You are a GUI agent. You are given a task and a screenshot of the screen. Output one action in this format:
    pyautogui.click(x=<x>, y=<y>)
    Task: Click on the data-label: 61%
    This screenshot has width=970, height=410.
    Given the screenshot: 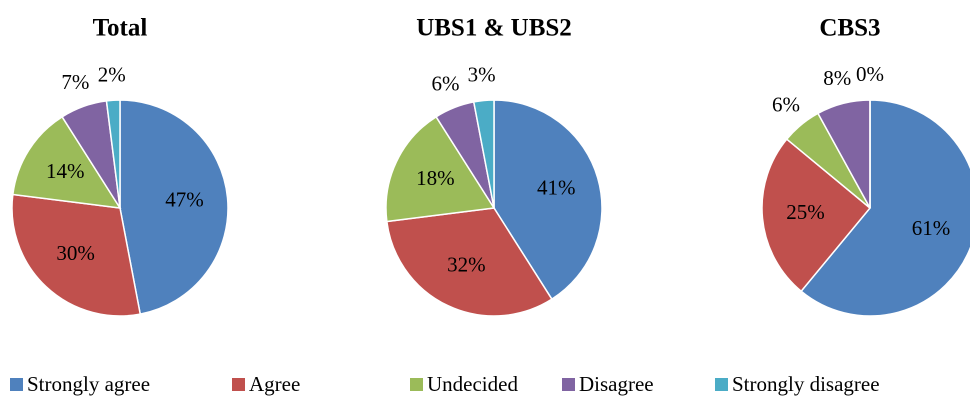 What is the action you would take?
    pyautogui.click(x=931, y=228)
    